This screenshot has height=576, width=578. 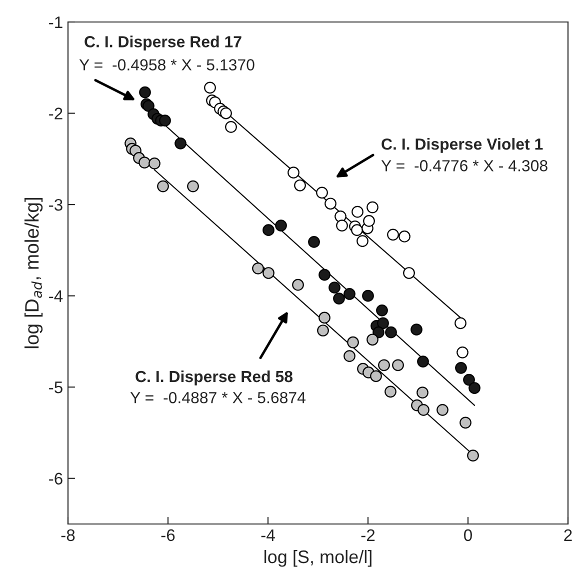 What do you see at coordinates (218, 398) in the screenshot?
I see `annotation: Y = -0.4887 * X - 5.6874` at bounding box center [218, 398].